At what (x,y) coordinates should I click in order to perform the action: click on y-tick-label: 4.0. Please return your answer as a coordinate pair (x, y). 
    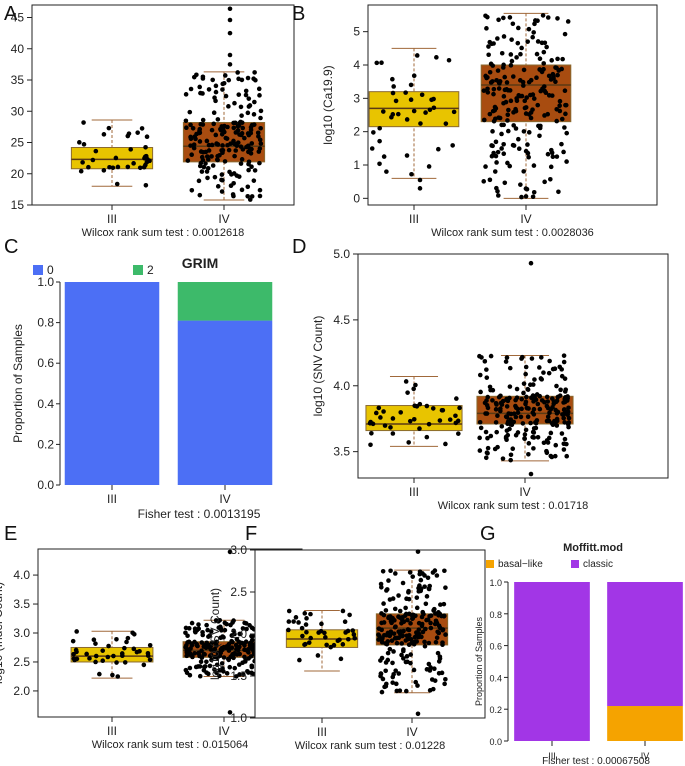
    Looking at the image, I should click on (341, 386).